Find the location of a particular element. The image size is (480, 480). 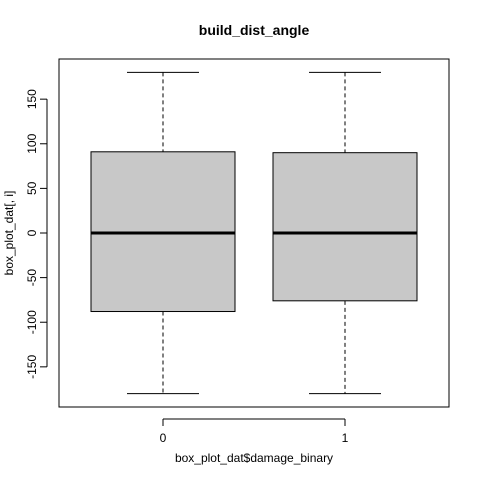

iqr-box is located at coordinates (345, 227).